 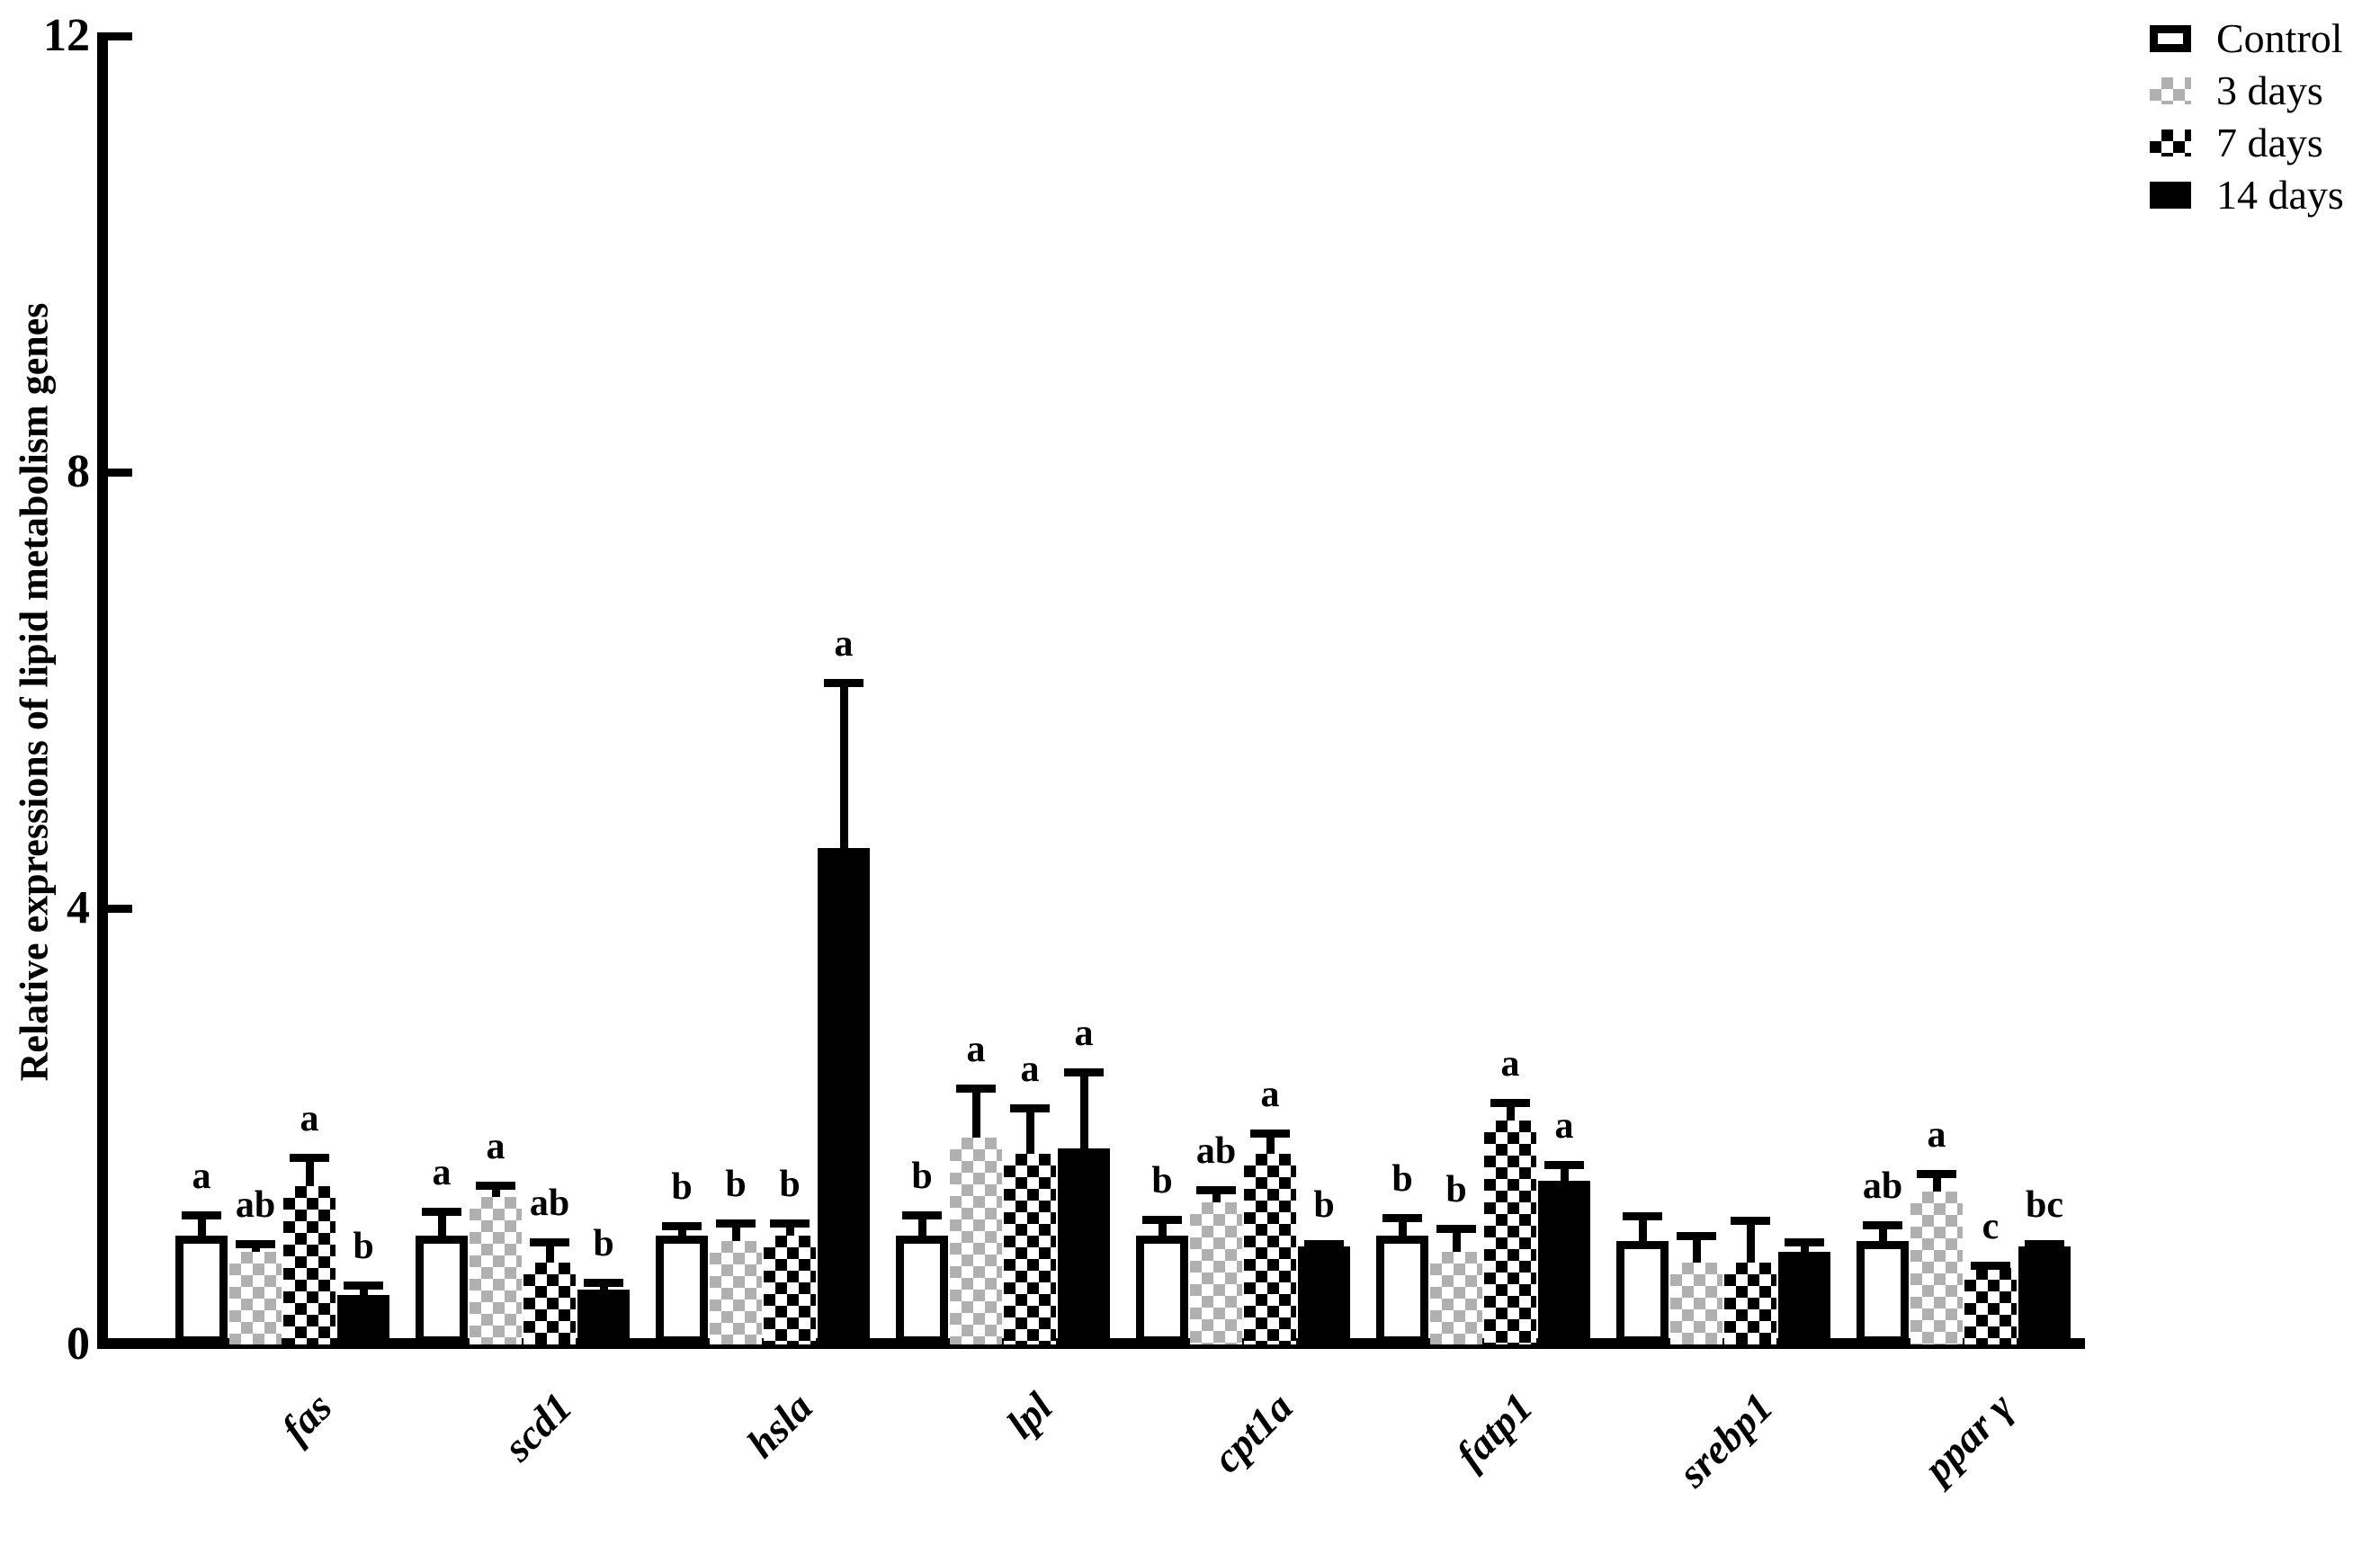 What do you see at coordinates (309, 1265) in the screenshot?
I see `bar-fas-7days` at bounding box center [309, 1265].